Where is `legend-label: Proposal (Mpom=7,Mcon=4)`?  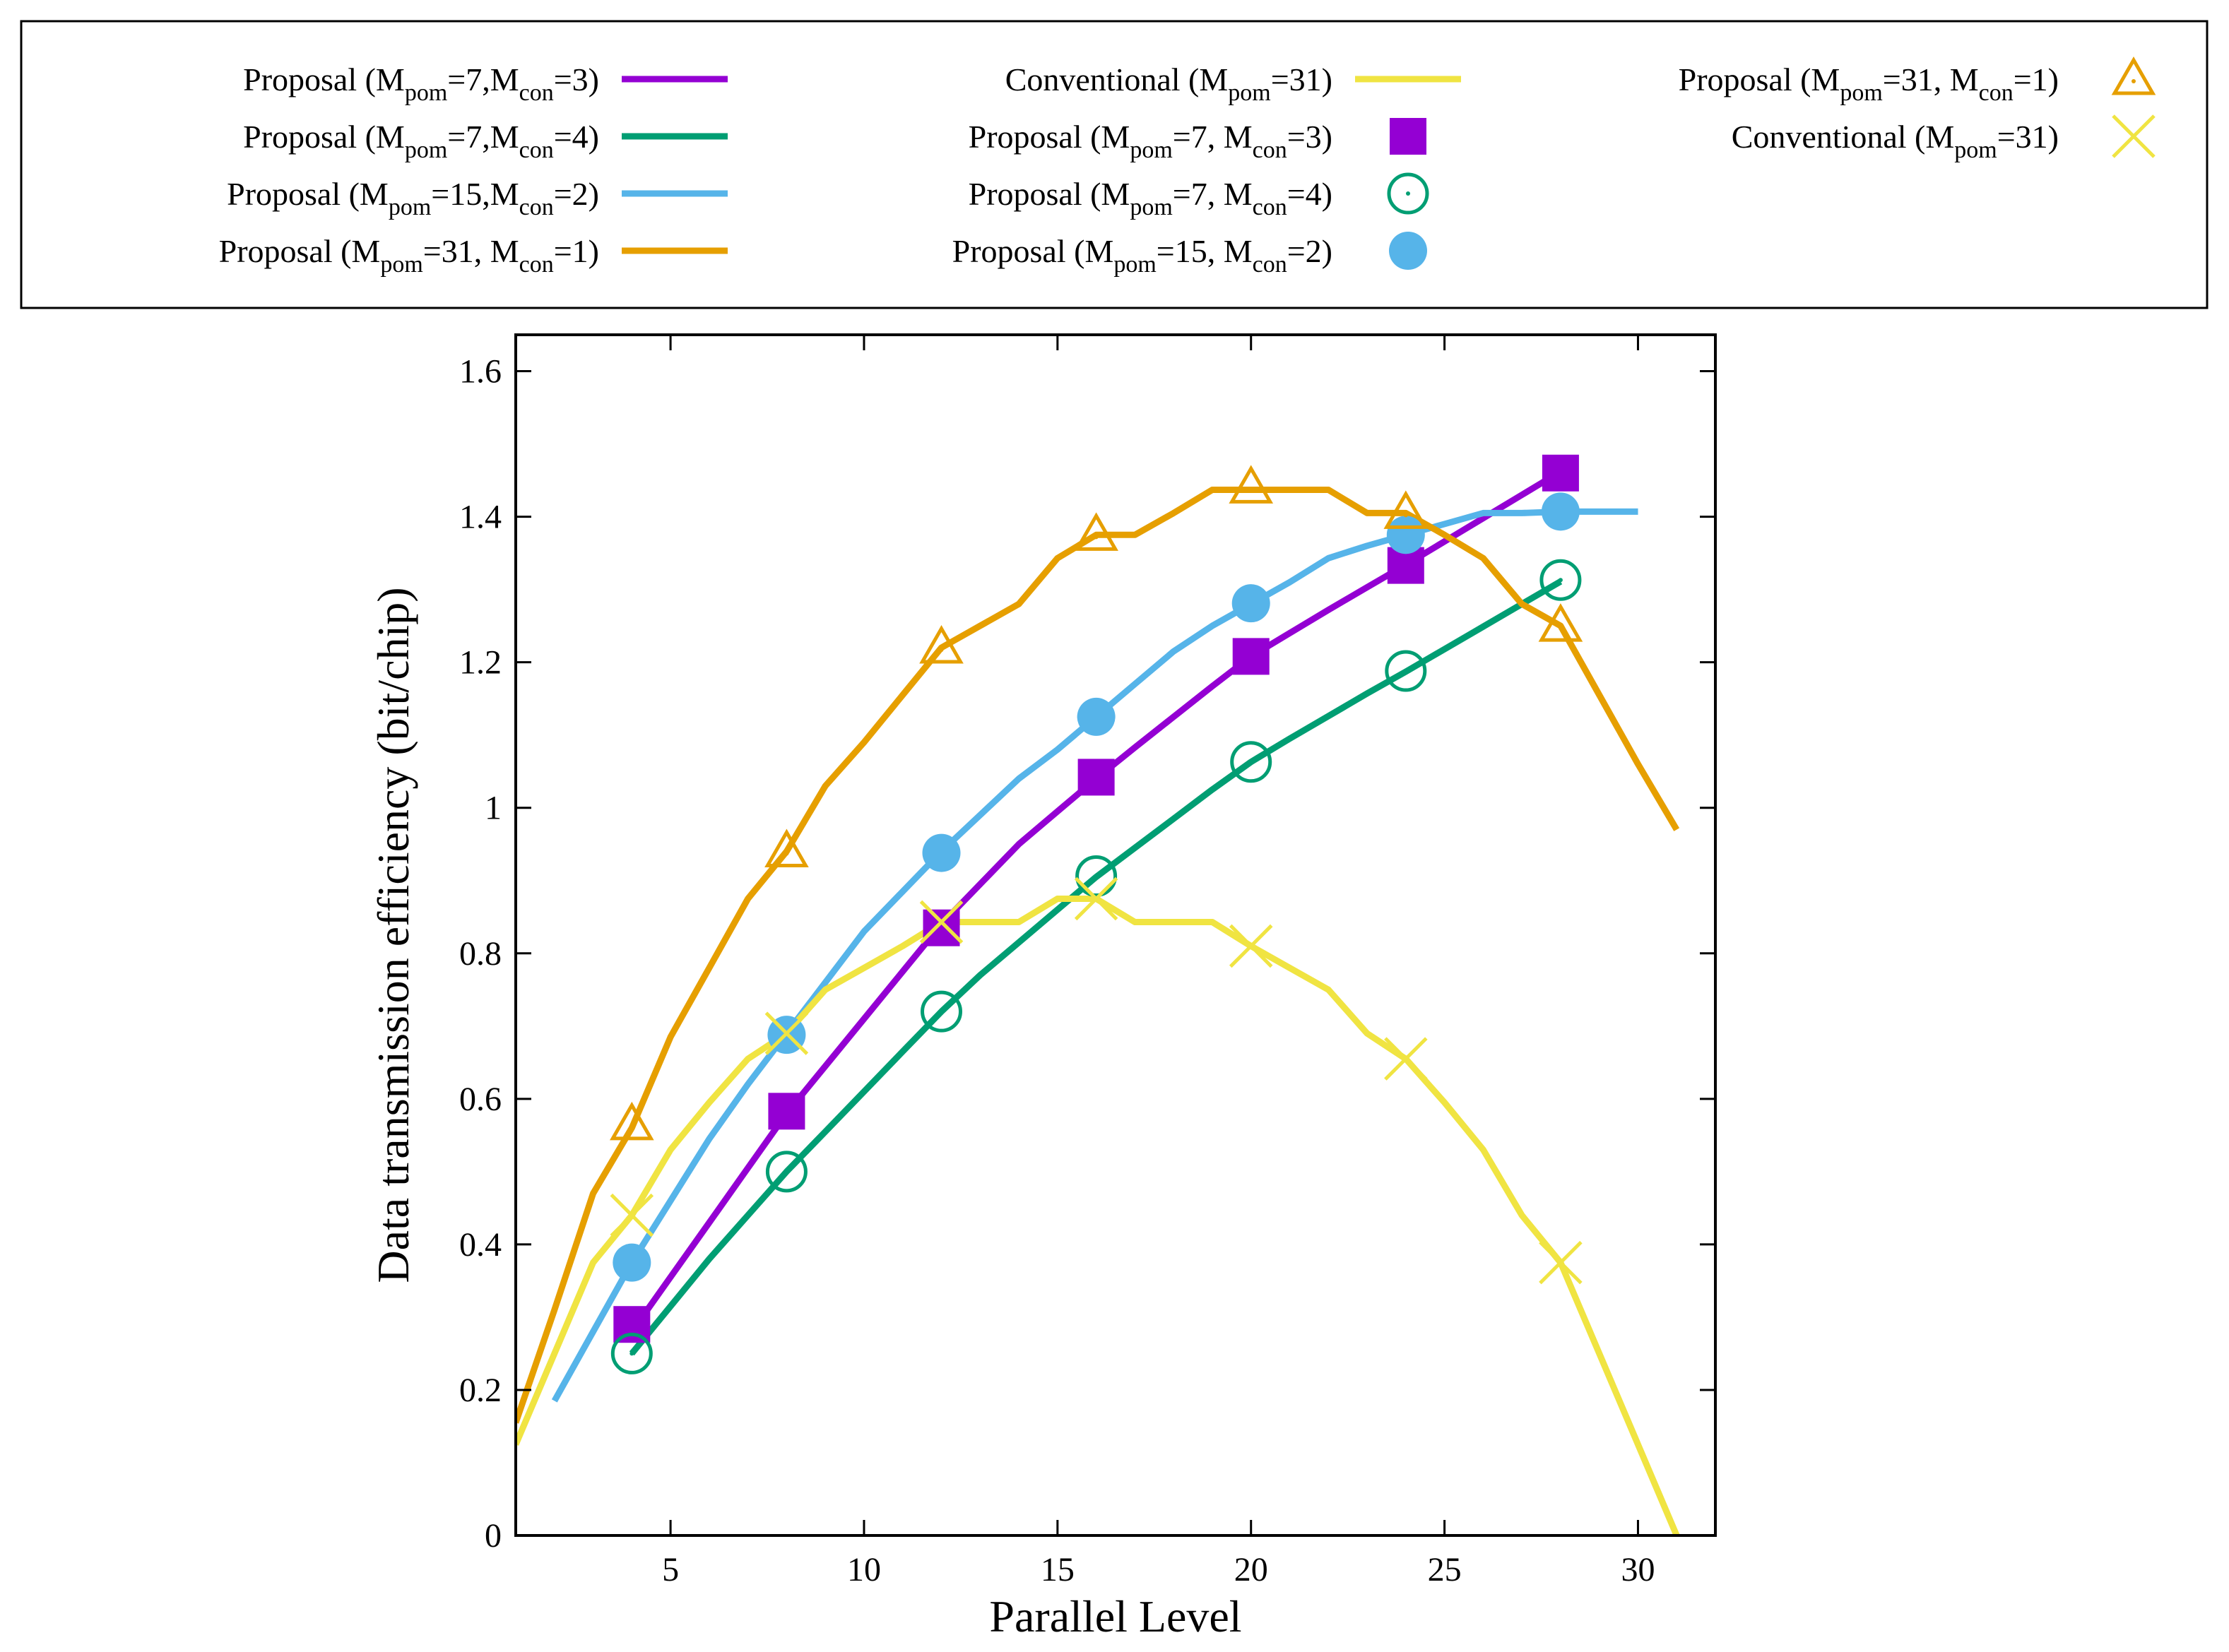 legend-label: Proposal (Mpom=7,Mcon=4) is located at coordinates (421, 141).